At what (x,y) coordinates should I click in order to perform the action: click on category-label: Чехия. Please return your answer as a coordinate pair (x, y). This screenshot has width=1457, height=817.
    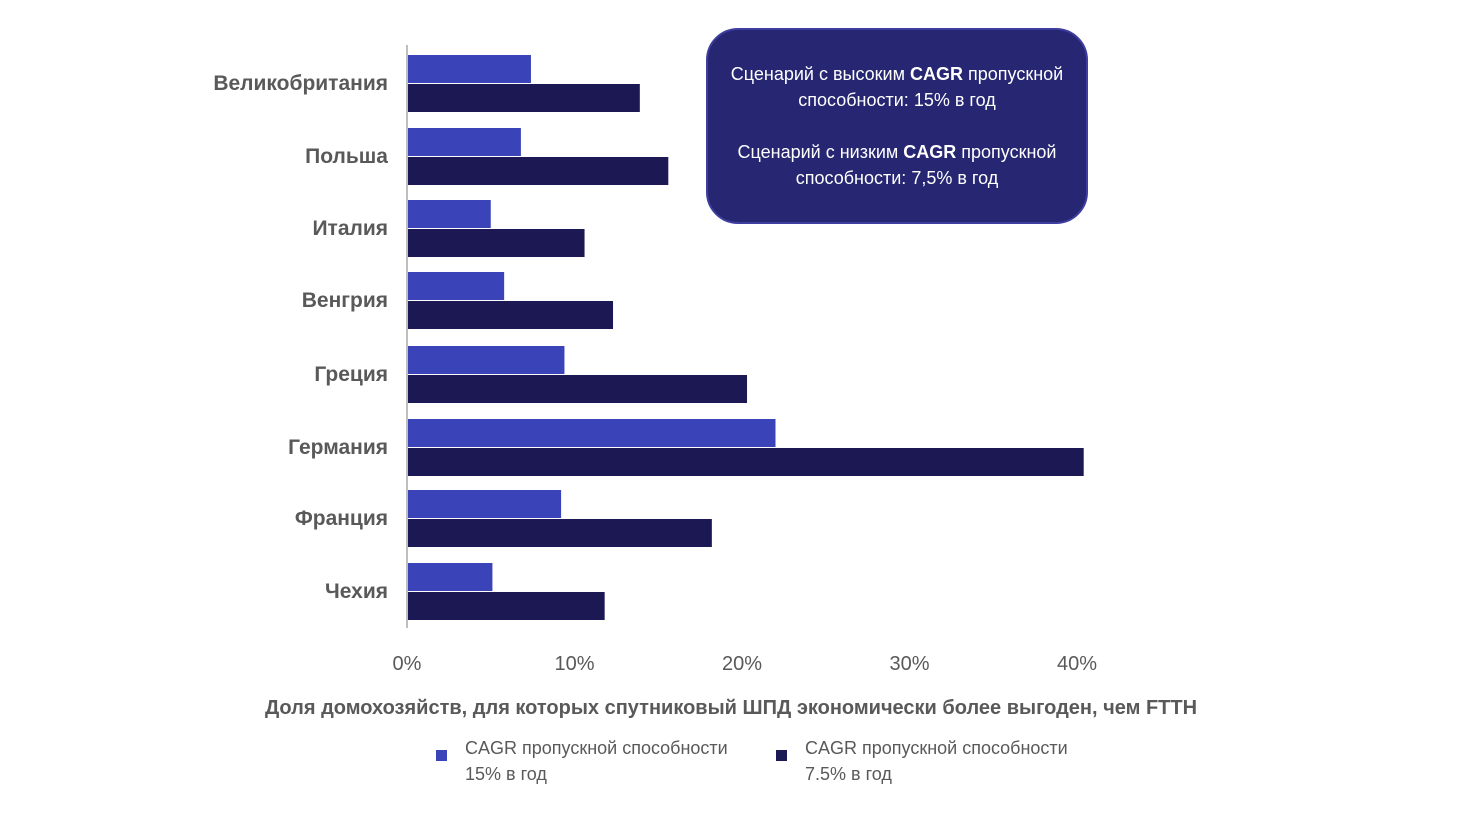
    Looking at the image, I should click on (356, 591).